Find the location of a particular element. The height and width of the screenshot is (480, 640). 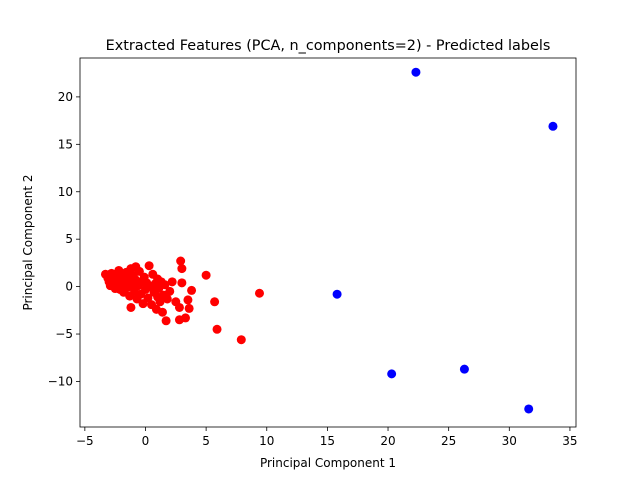

y-tick-label: 0 is located at coordinates (69, 287).